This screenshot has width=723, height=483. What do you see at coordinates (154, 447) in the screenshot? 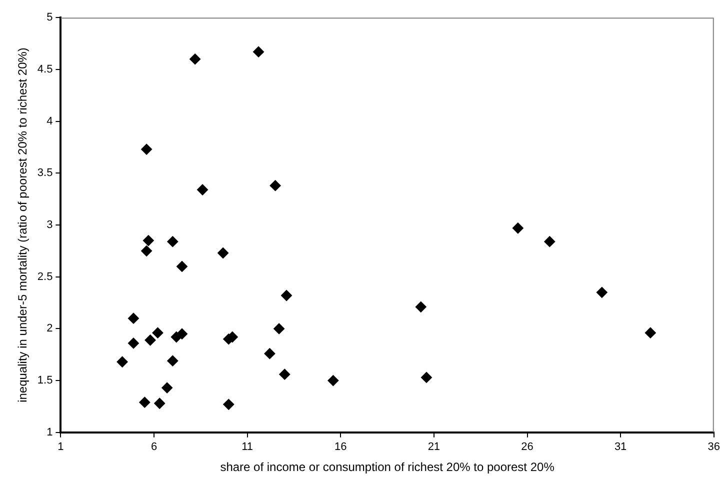
I see `x-tick-label: 6` at bounding box center [154, 447].